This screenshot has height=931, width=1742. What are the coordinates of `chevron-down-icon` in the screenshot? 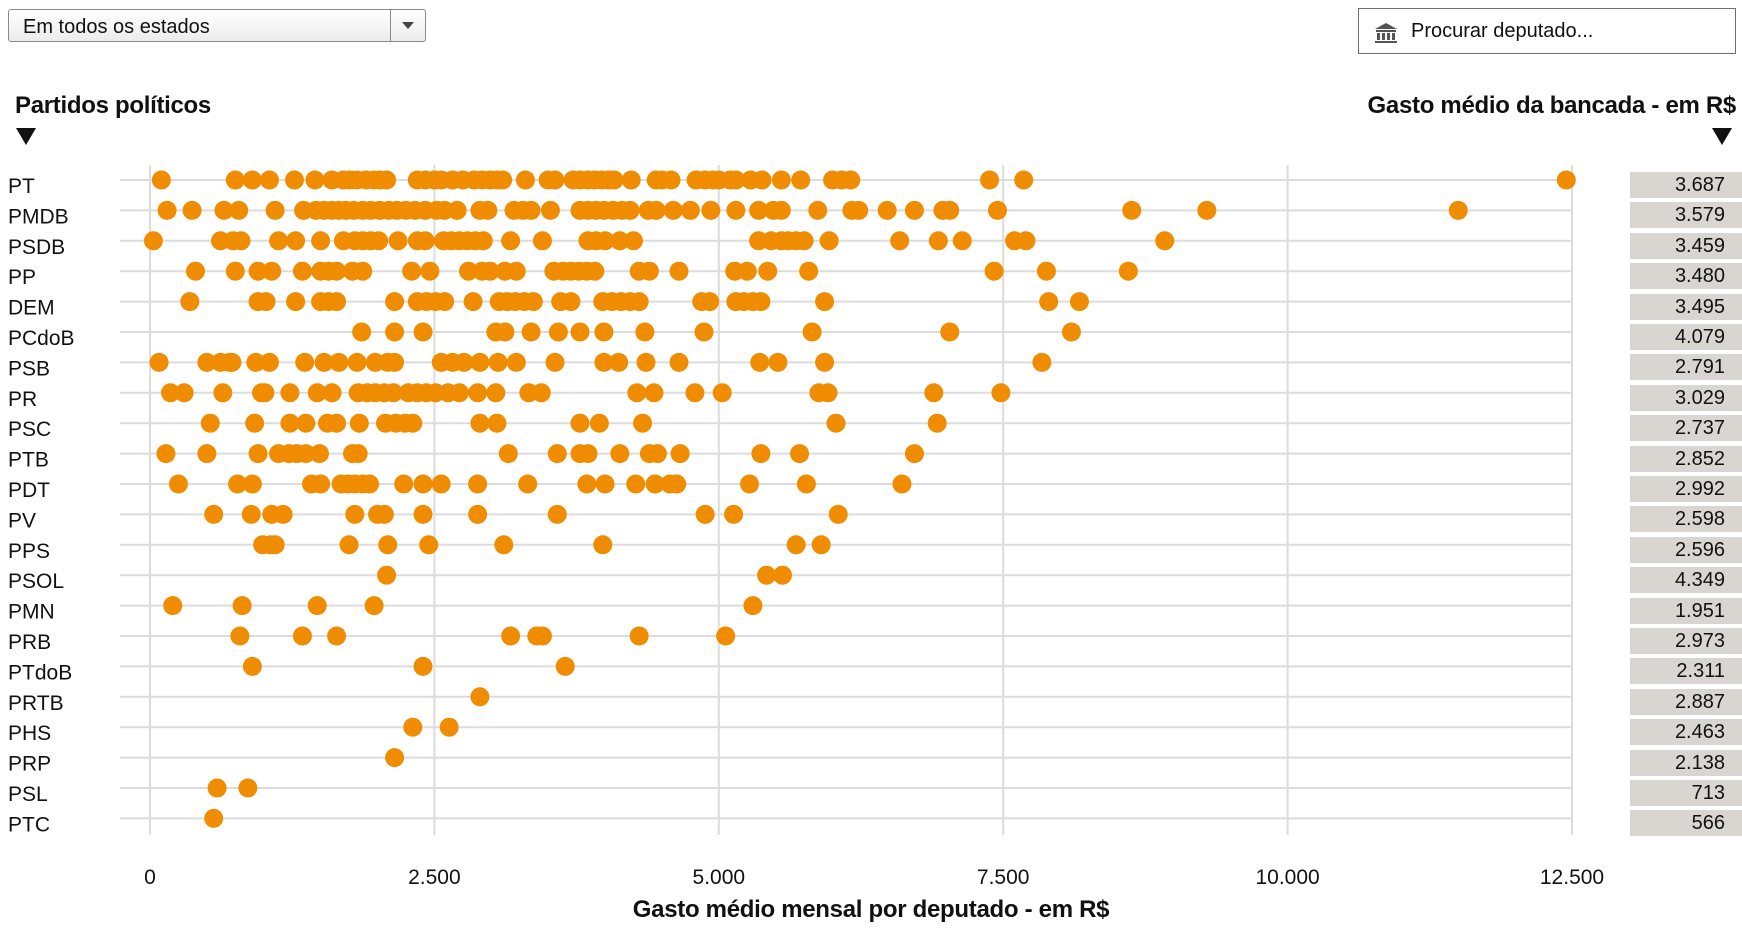 It's located at (408, 25).